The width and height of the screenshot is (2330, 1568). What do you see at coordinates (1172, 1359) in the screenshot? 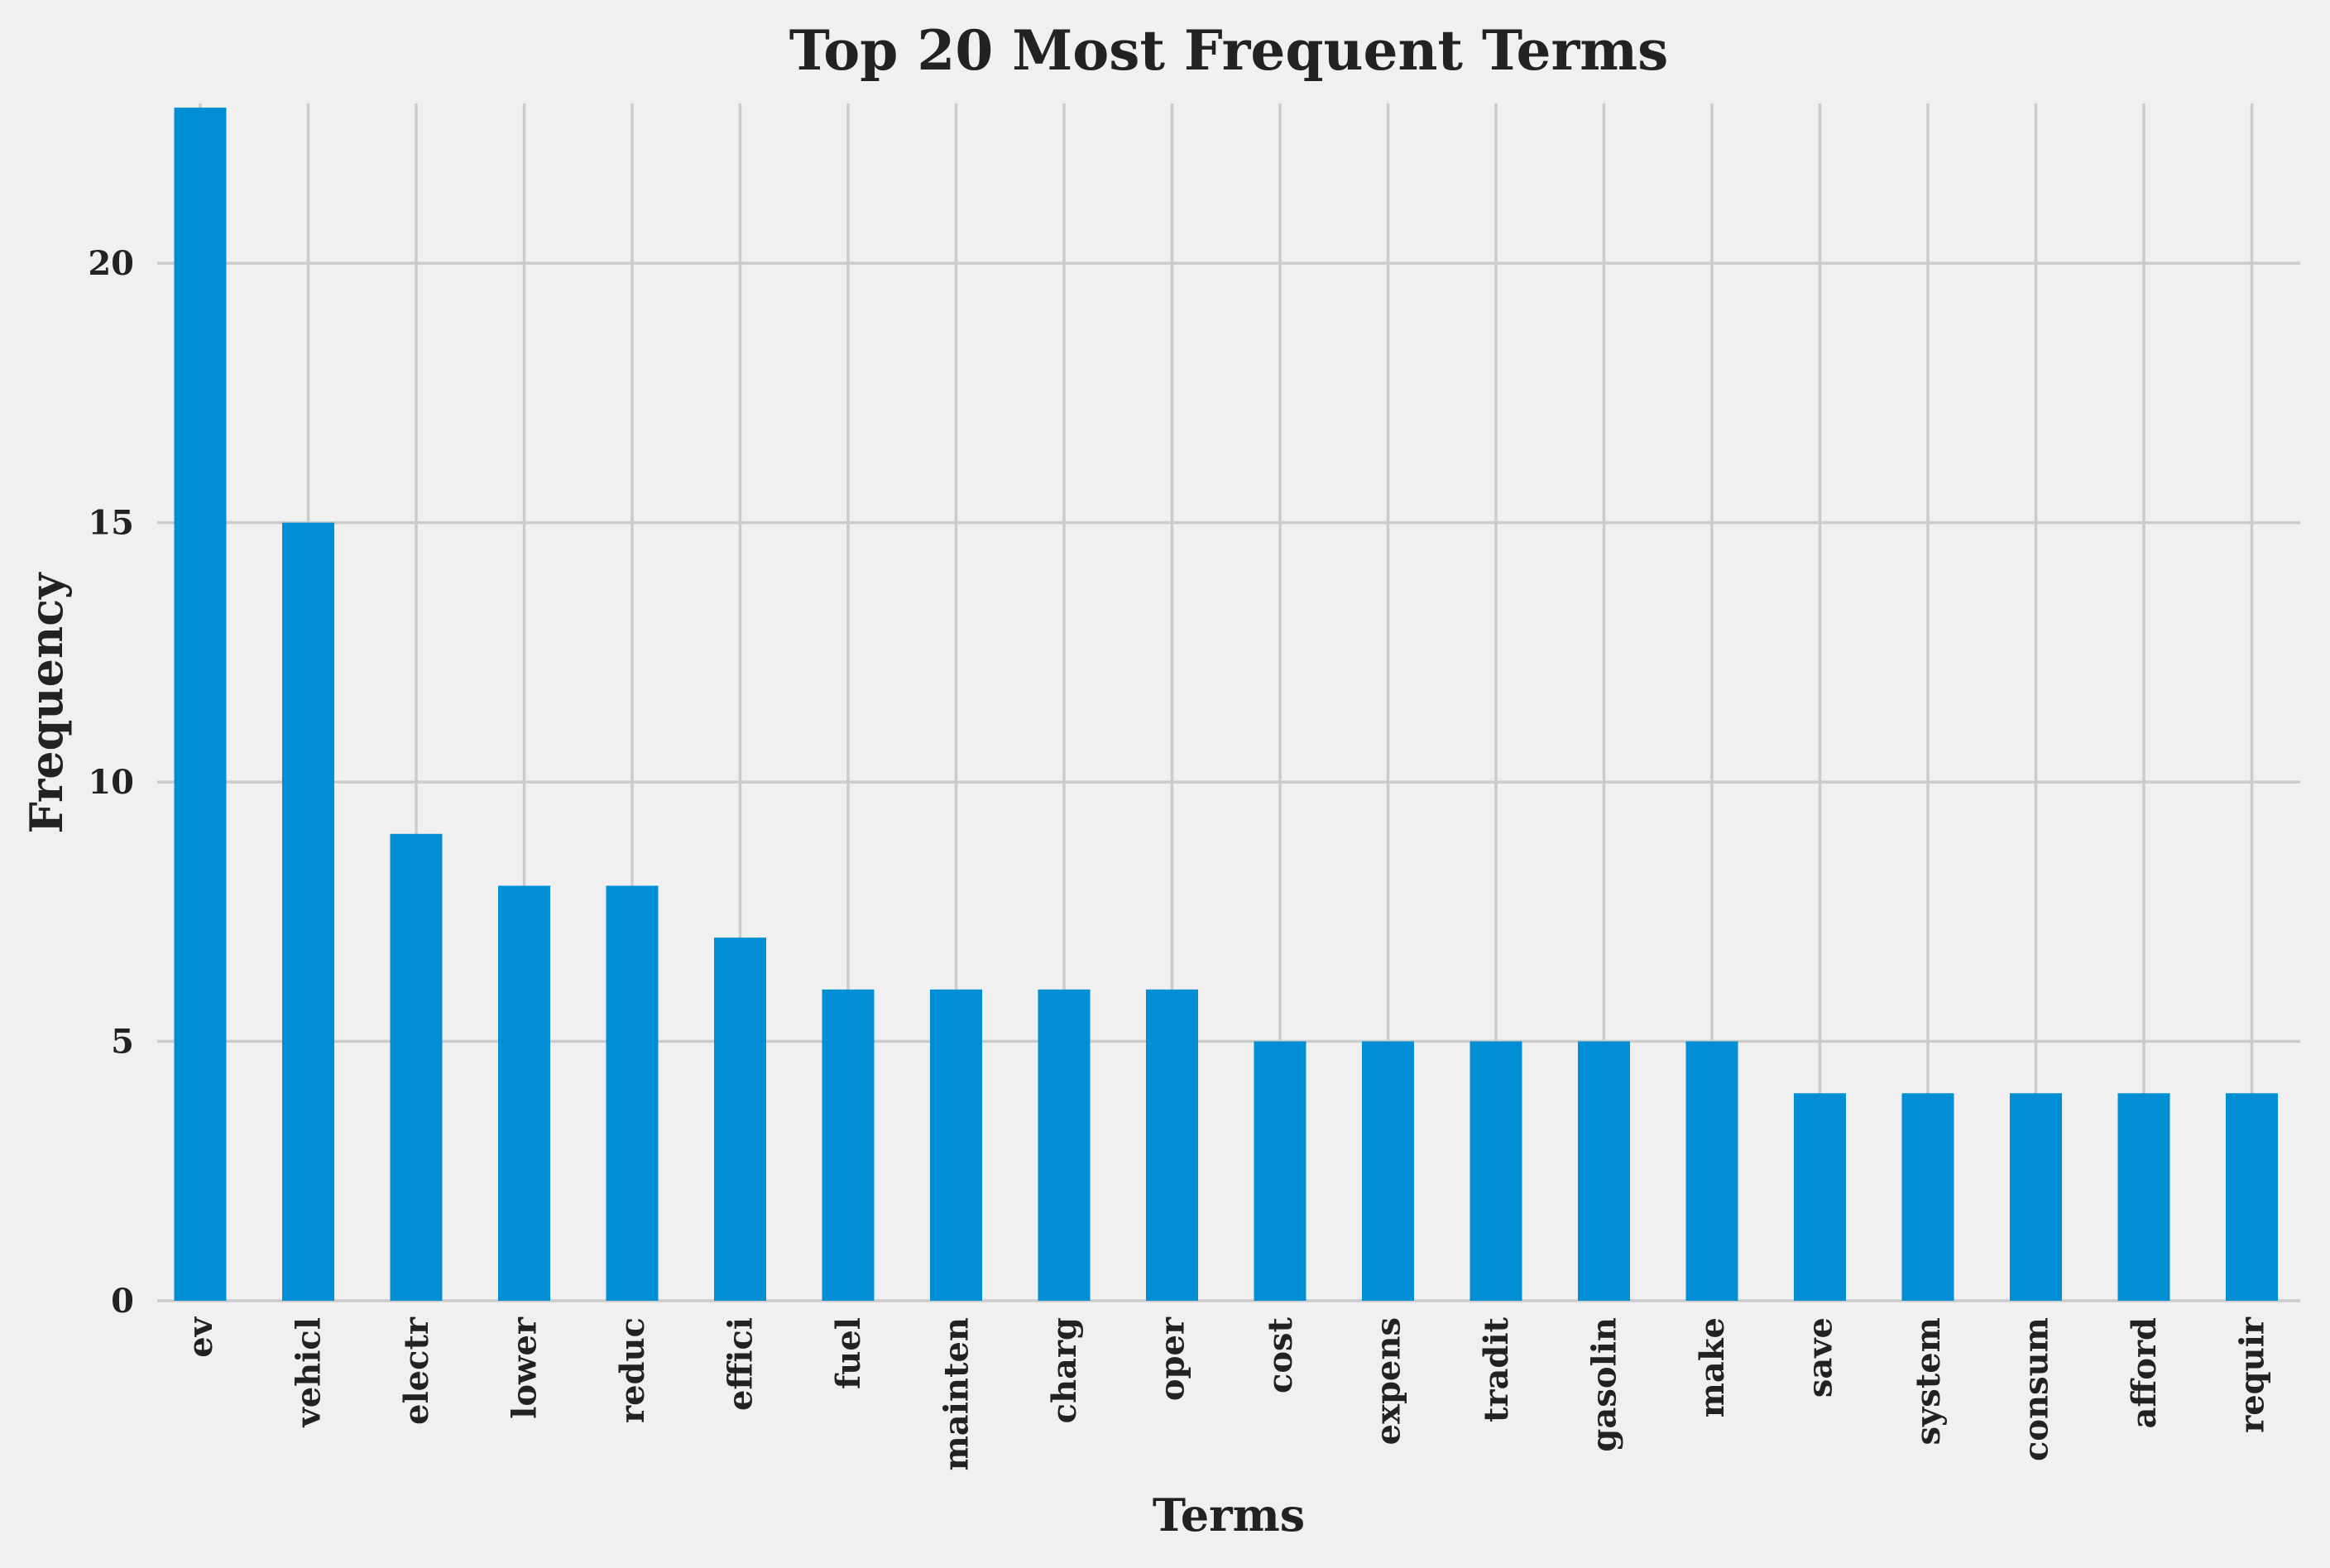
I see `x-tick-label: oper` at bounding box center [1172, 1359].